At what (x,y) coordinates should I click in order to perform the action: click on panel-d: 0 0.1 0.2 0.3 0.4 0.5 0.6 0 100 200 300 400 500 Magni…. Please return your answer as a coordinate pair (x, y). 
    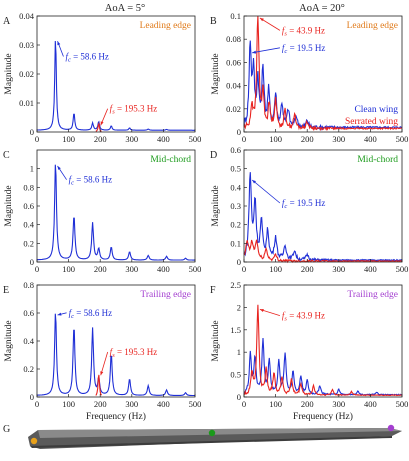
    Looking at the image, I should click on (309, 209).